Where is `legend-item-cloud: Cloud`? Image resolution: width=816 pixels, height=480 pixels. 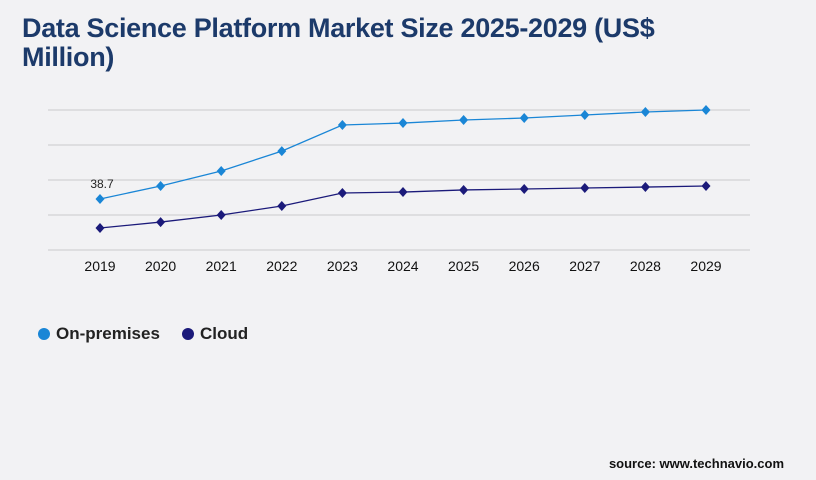
legend-item-cloud: Cloud is located at coordinates (215, 334).